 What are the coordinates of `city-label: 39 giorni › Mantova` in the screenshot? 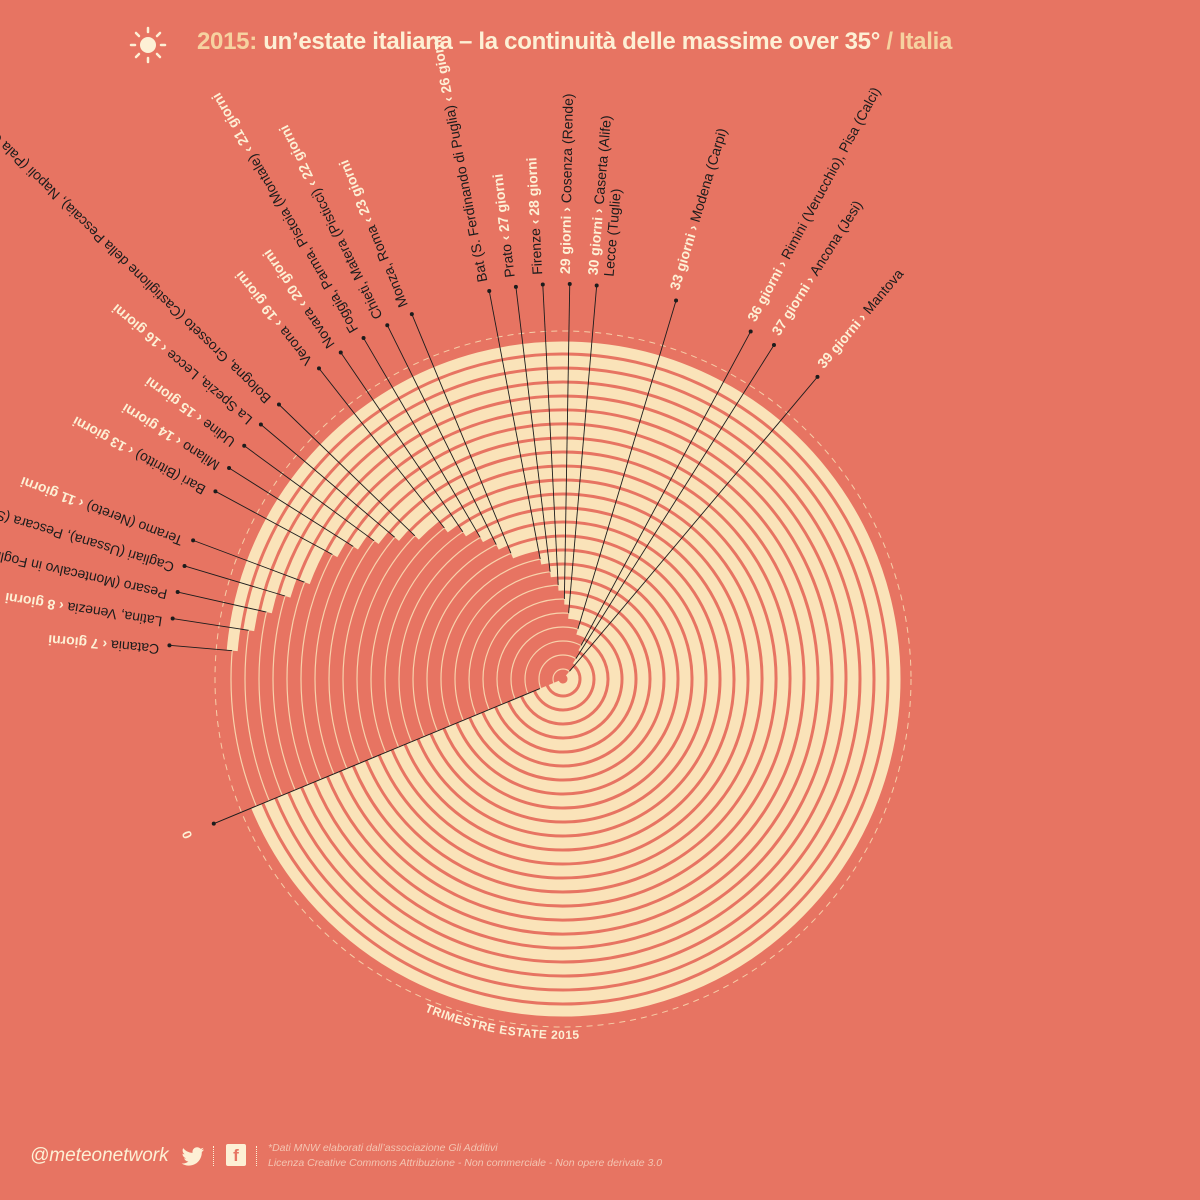 It's located at (860, 318).